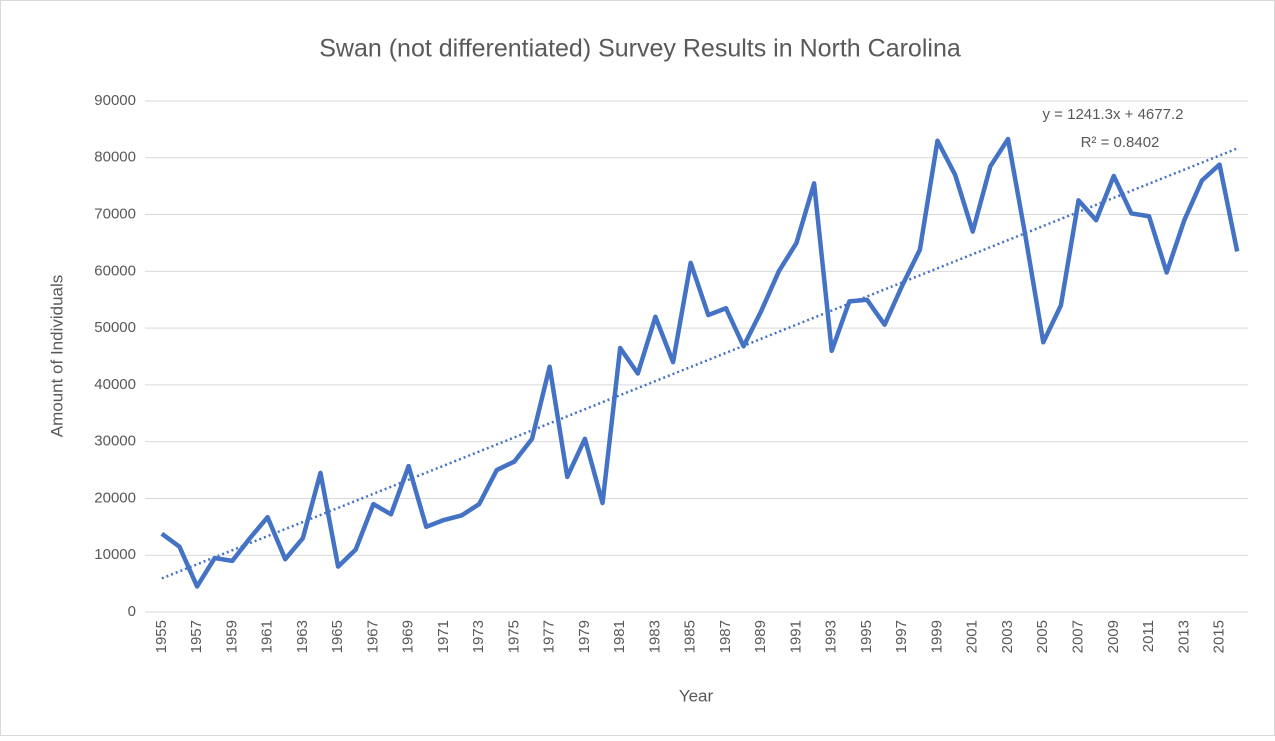  What do you see at coordinates (115, 100) in the screenshot?
I see `y-tick-label: 90000` at bounding box center [115, 100].